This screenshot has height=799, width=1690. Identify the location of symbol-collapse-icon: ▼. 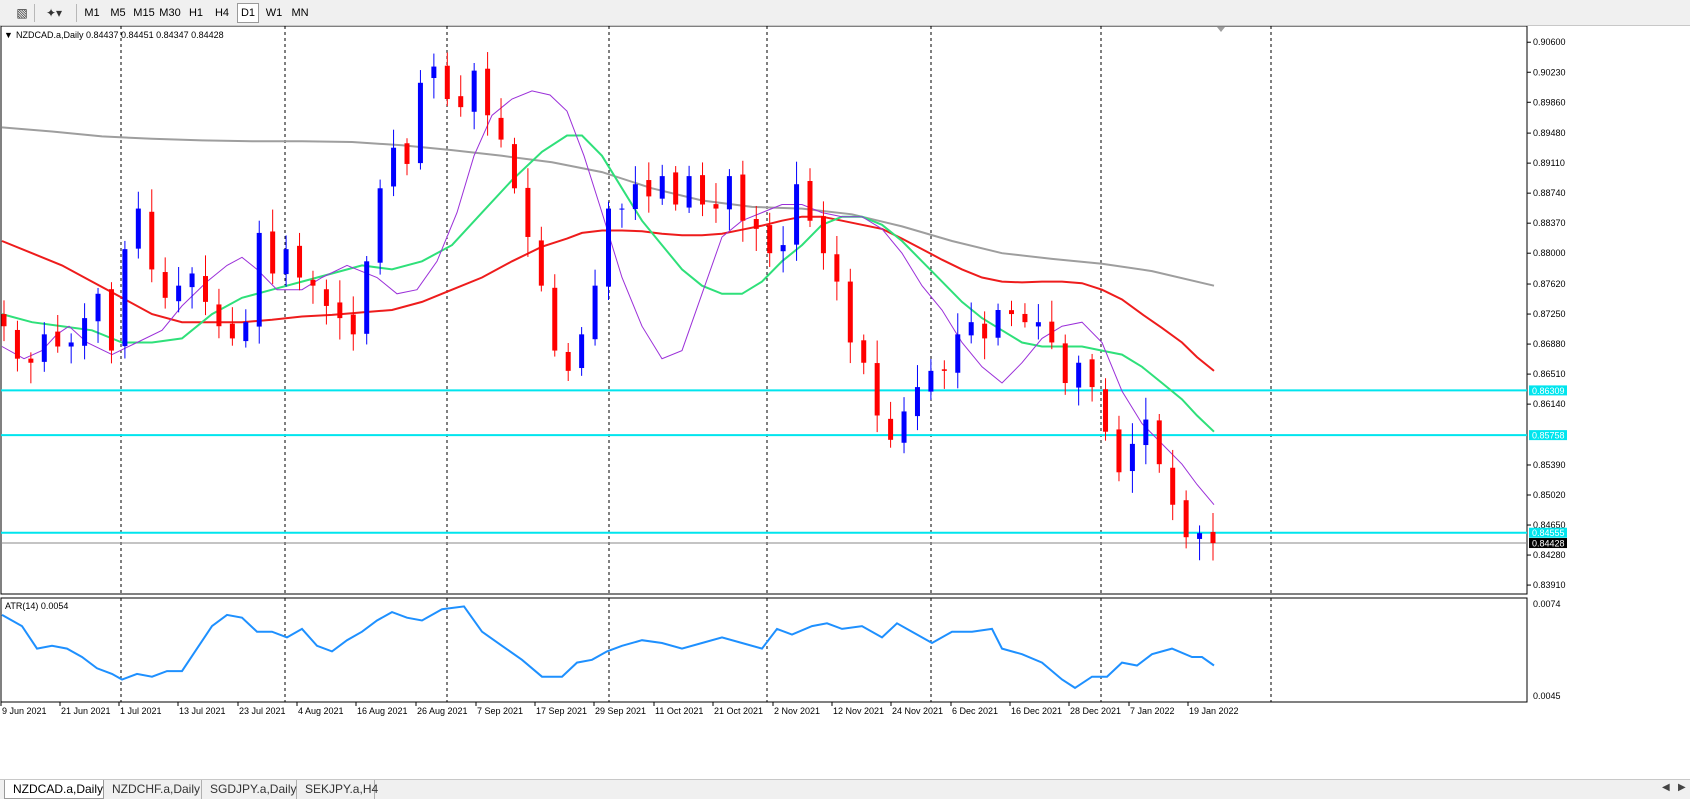
(8, 35).